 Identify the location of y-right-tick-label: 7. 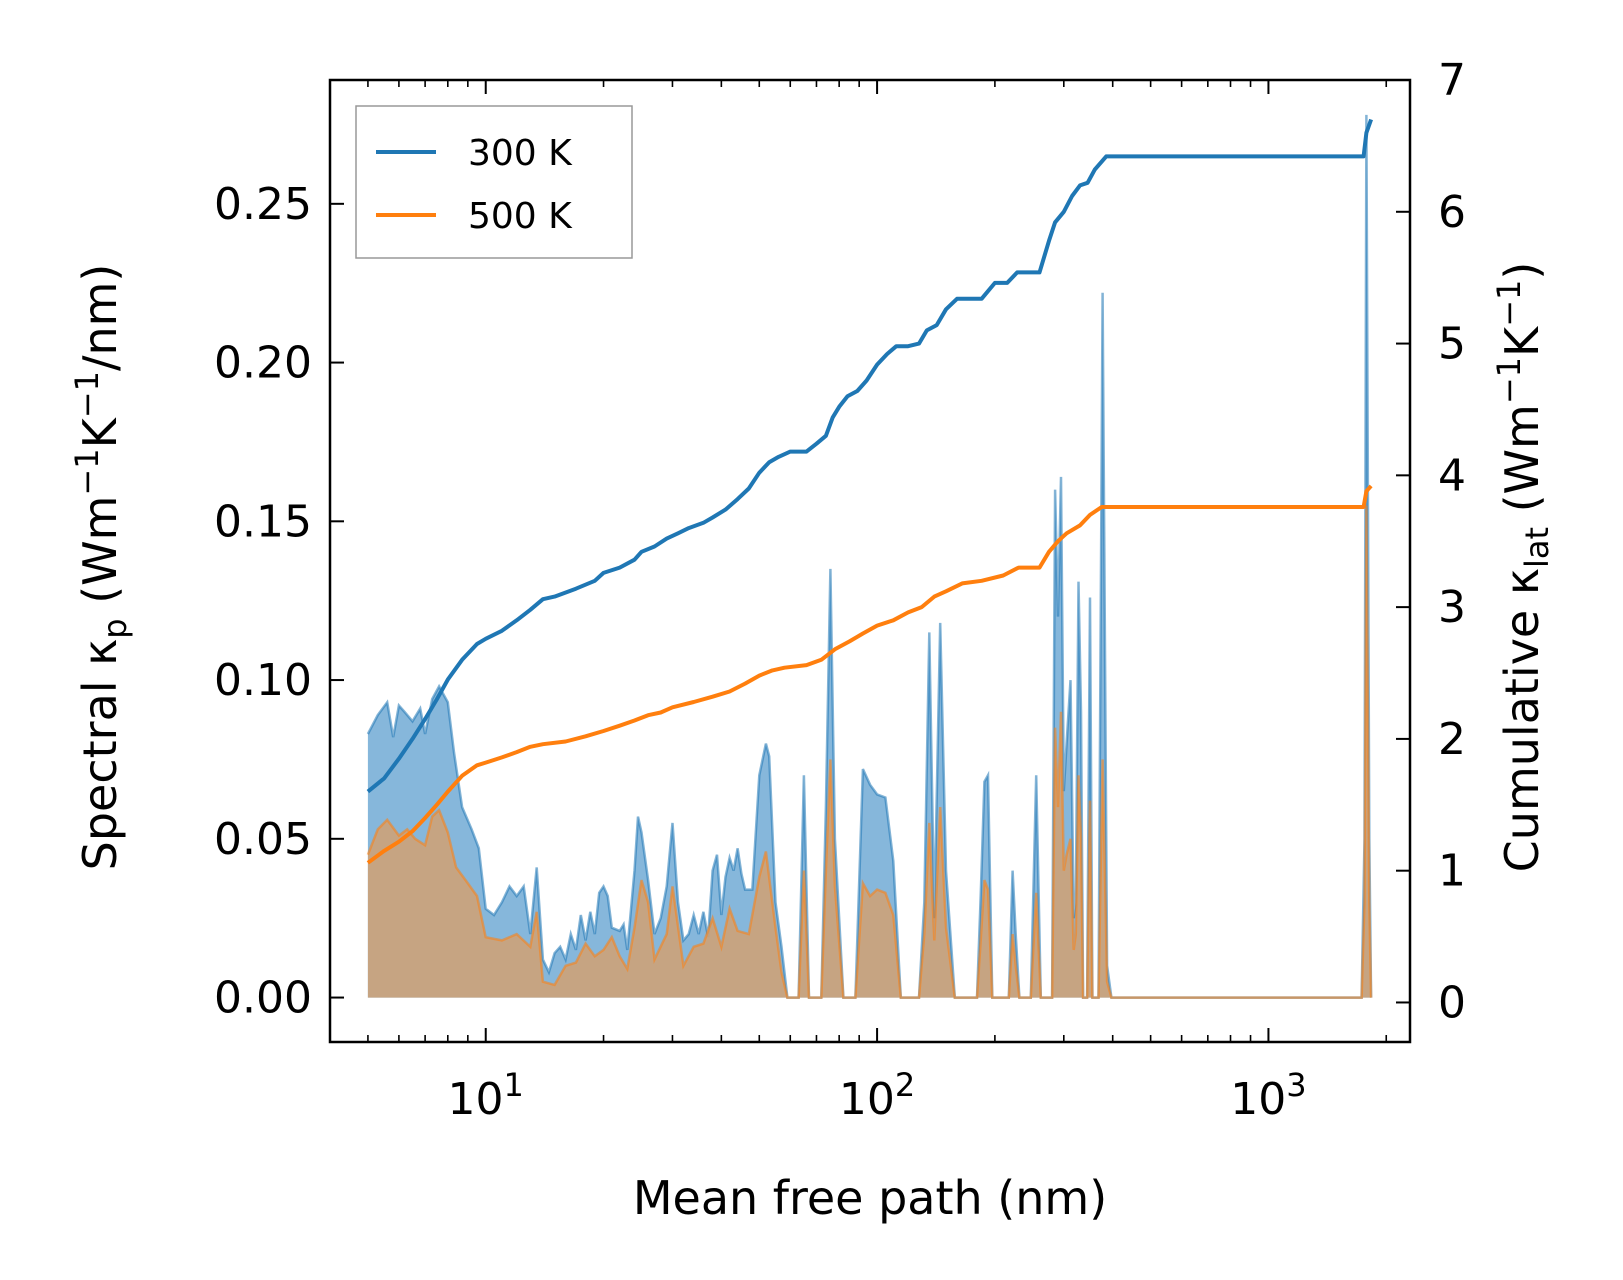
(1452, 80).